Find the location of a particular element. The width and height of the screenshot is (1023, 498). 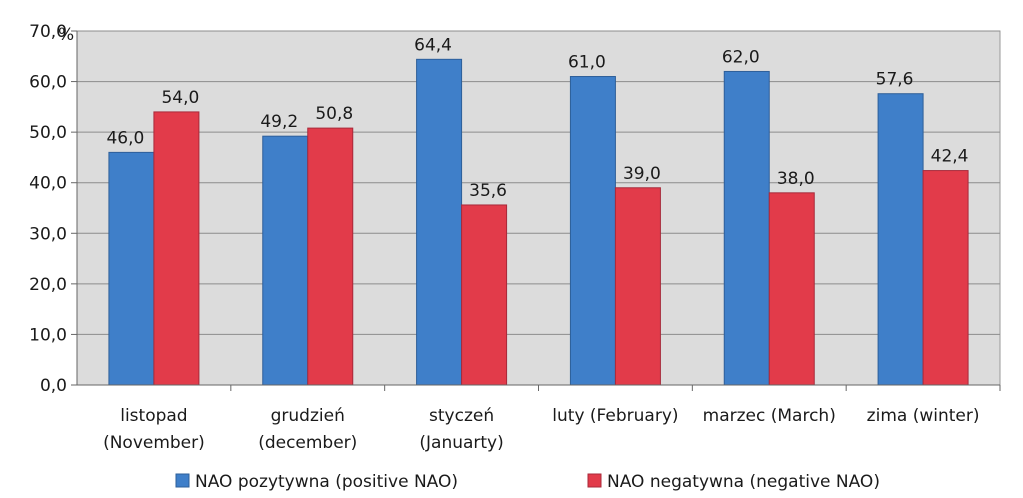

legend-label-negative-nao: NAO negatywna (negative NAO) is located at coordinates (743, 482).